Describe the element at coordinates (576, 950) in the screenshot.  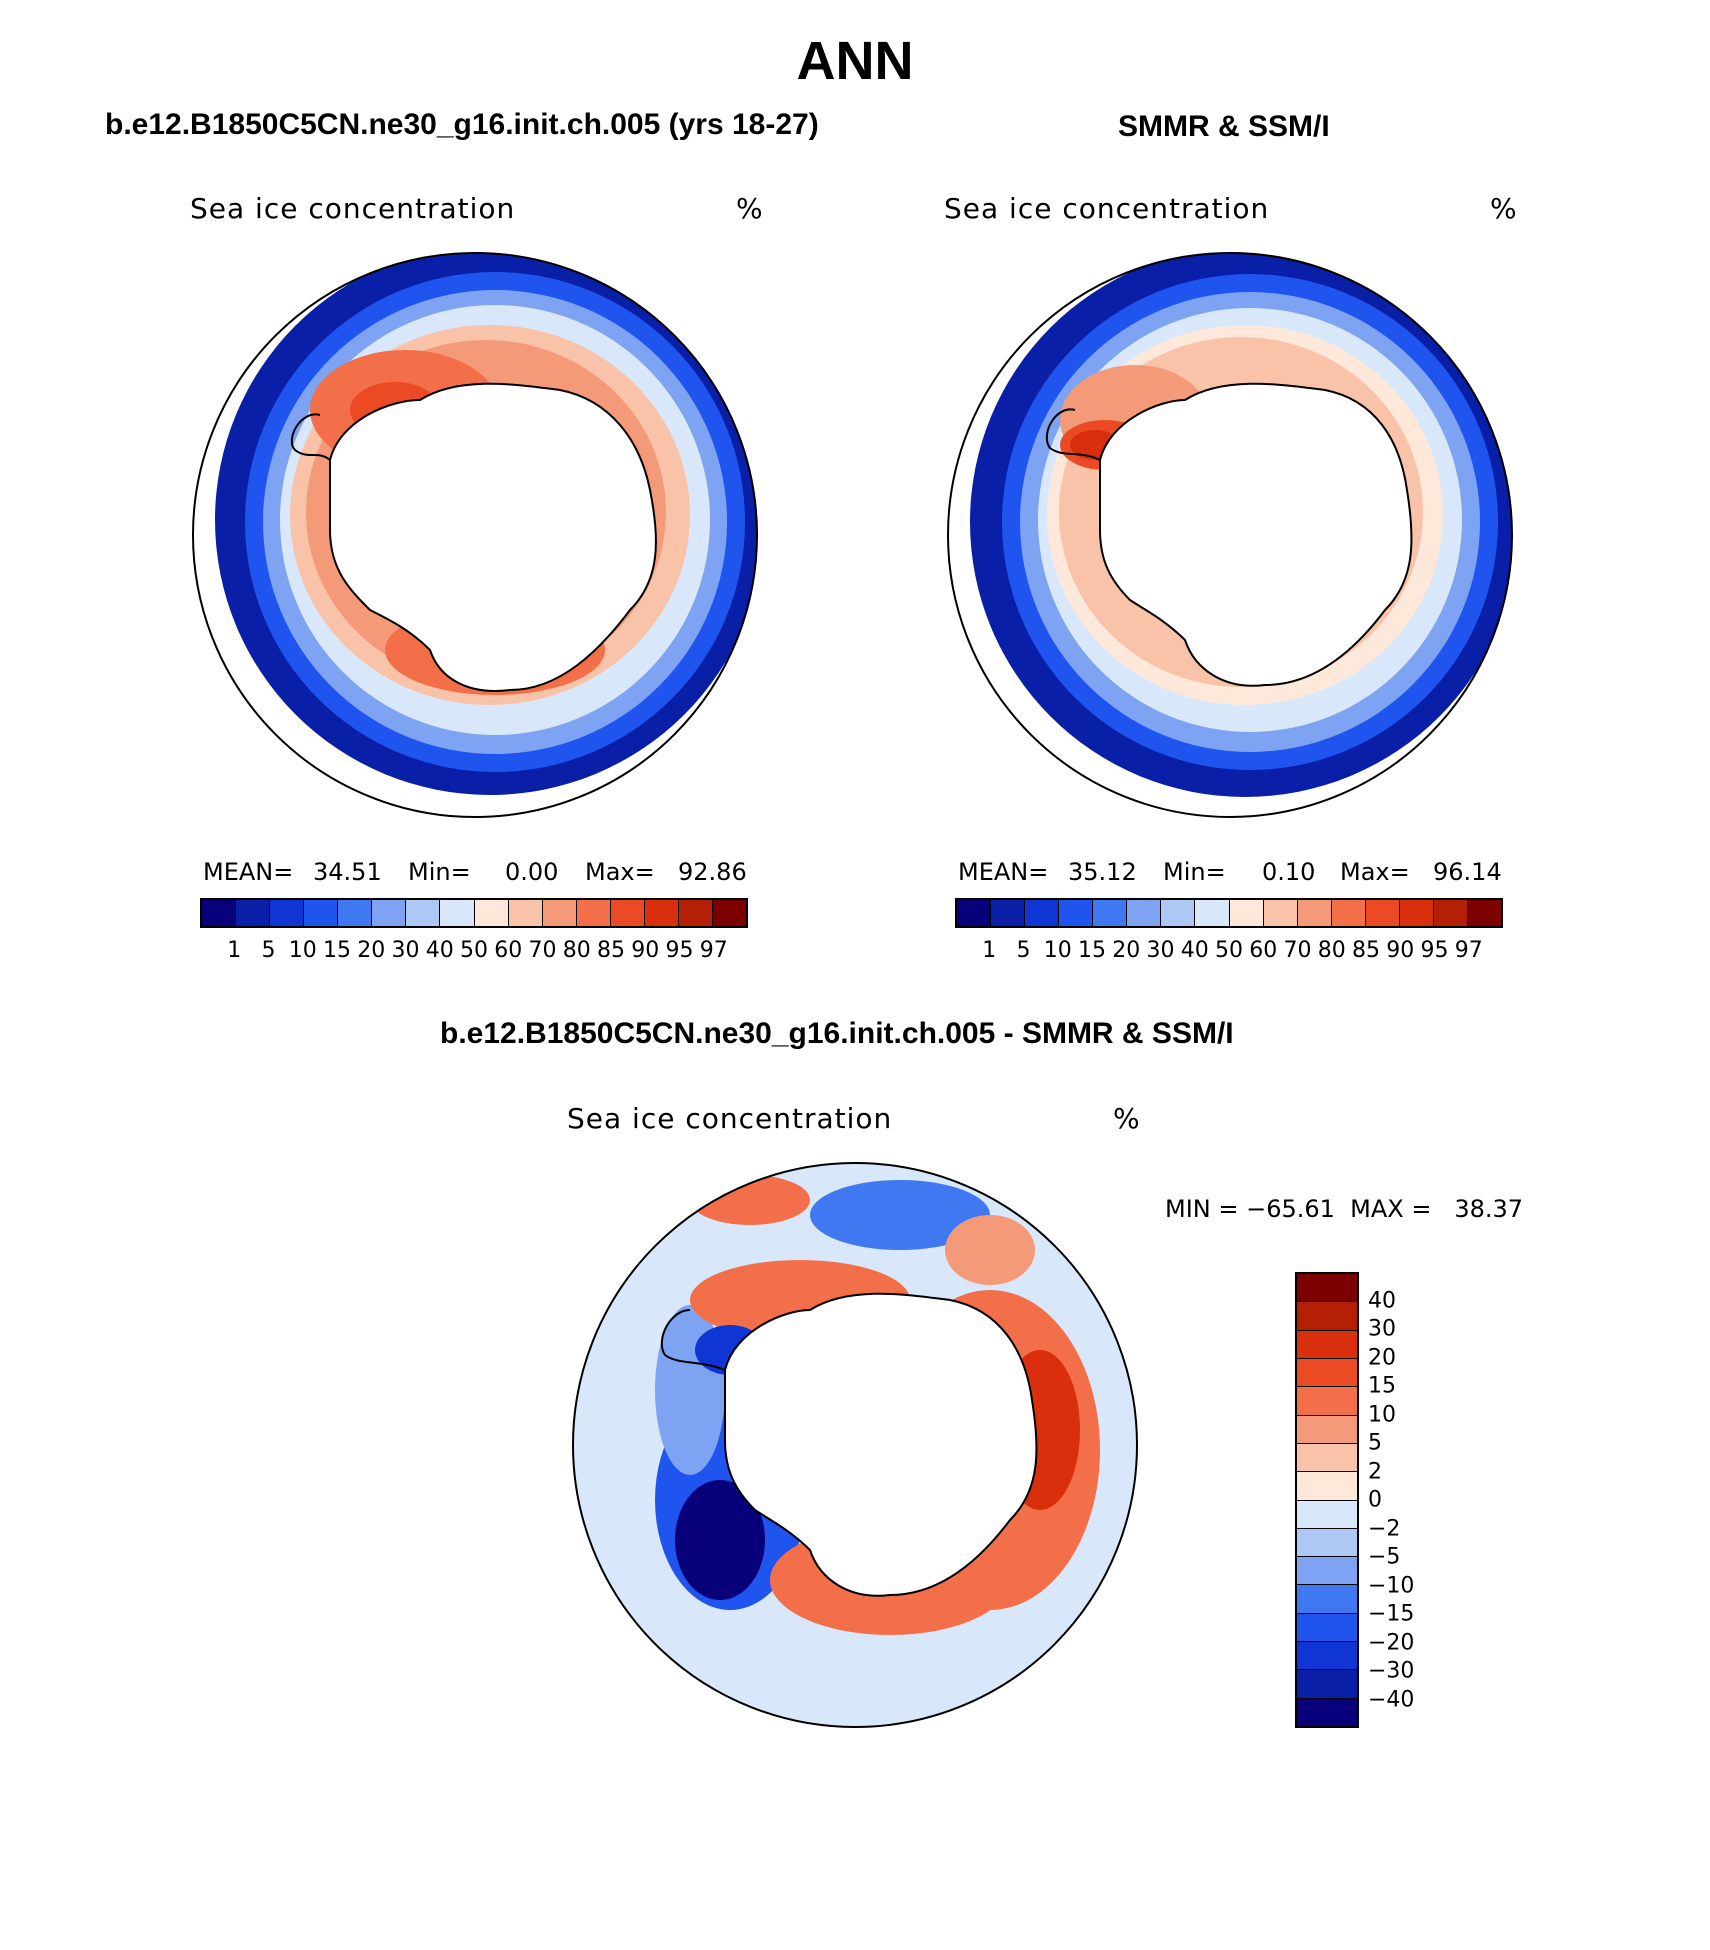
I see `panel-1-colorbar-tick-label: 80` at that location.